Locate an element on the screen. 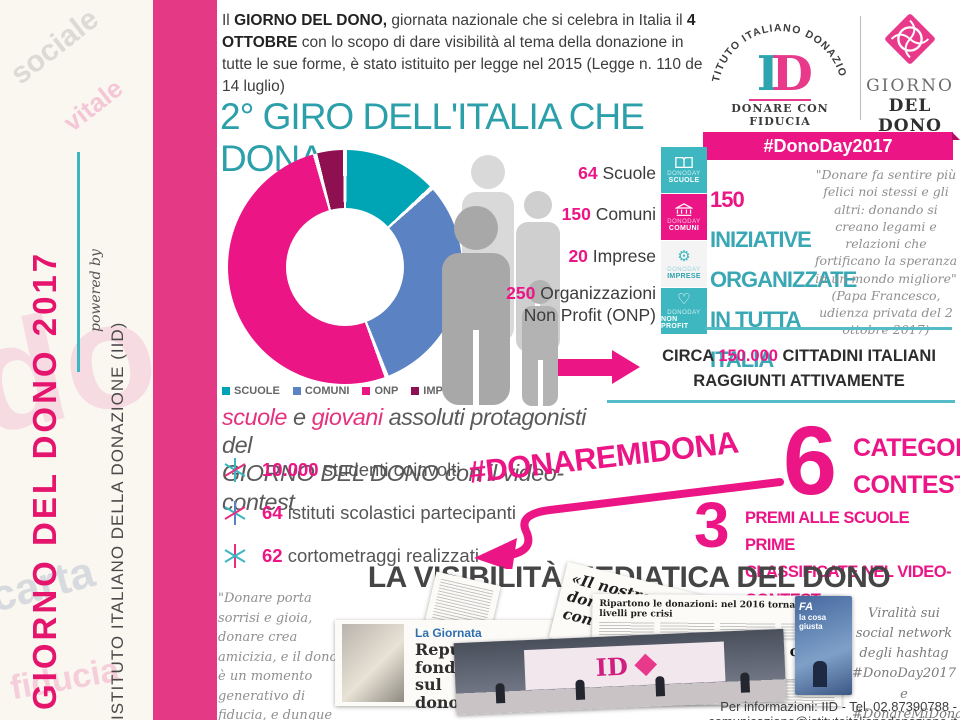  bullet-number: 62 is located at coordinates (272, 555).